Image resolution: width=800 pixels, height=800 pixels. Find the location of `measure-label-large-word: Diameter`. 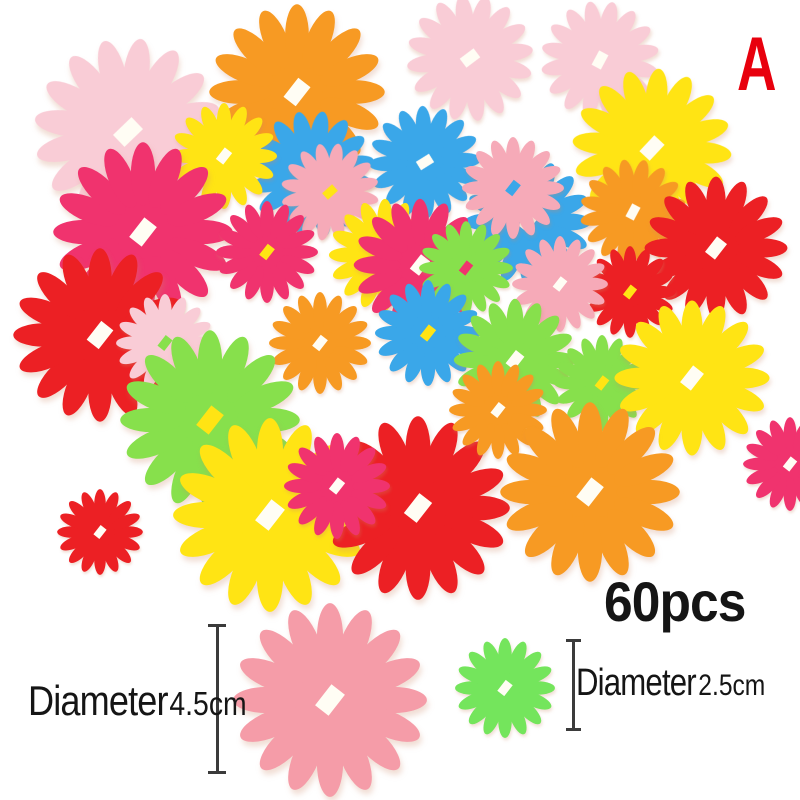

measure-label-large-word: Diameter is located at coordinates (98, 700).